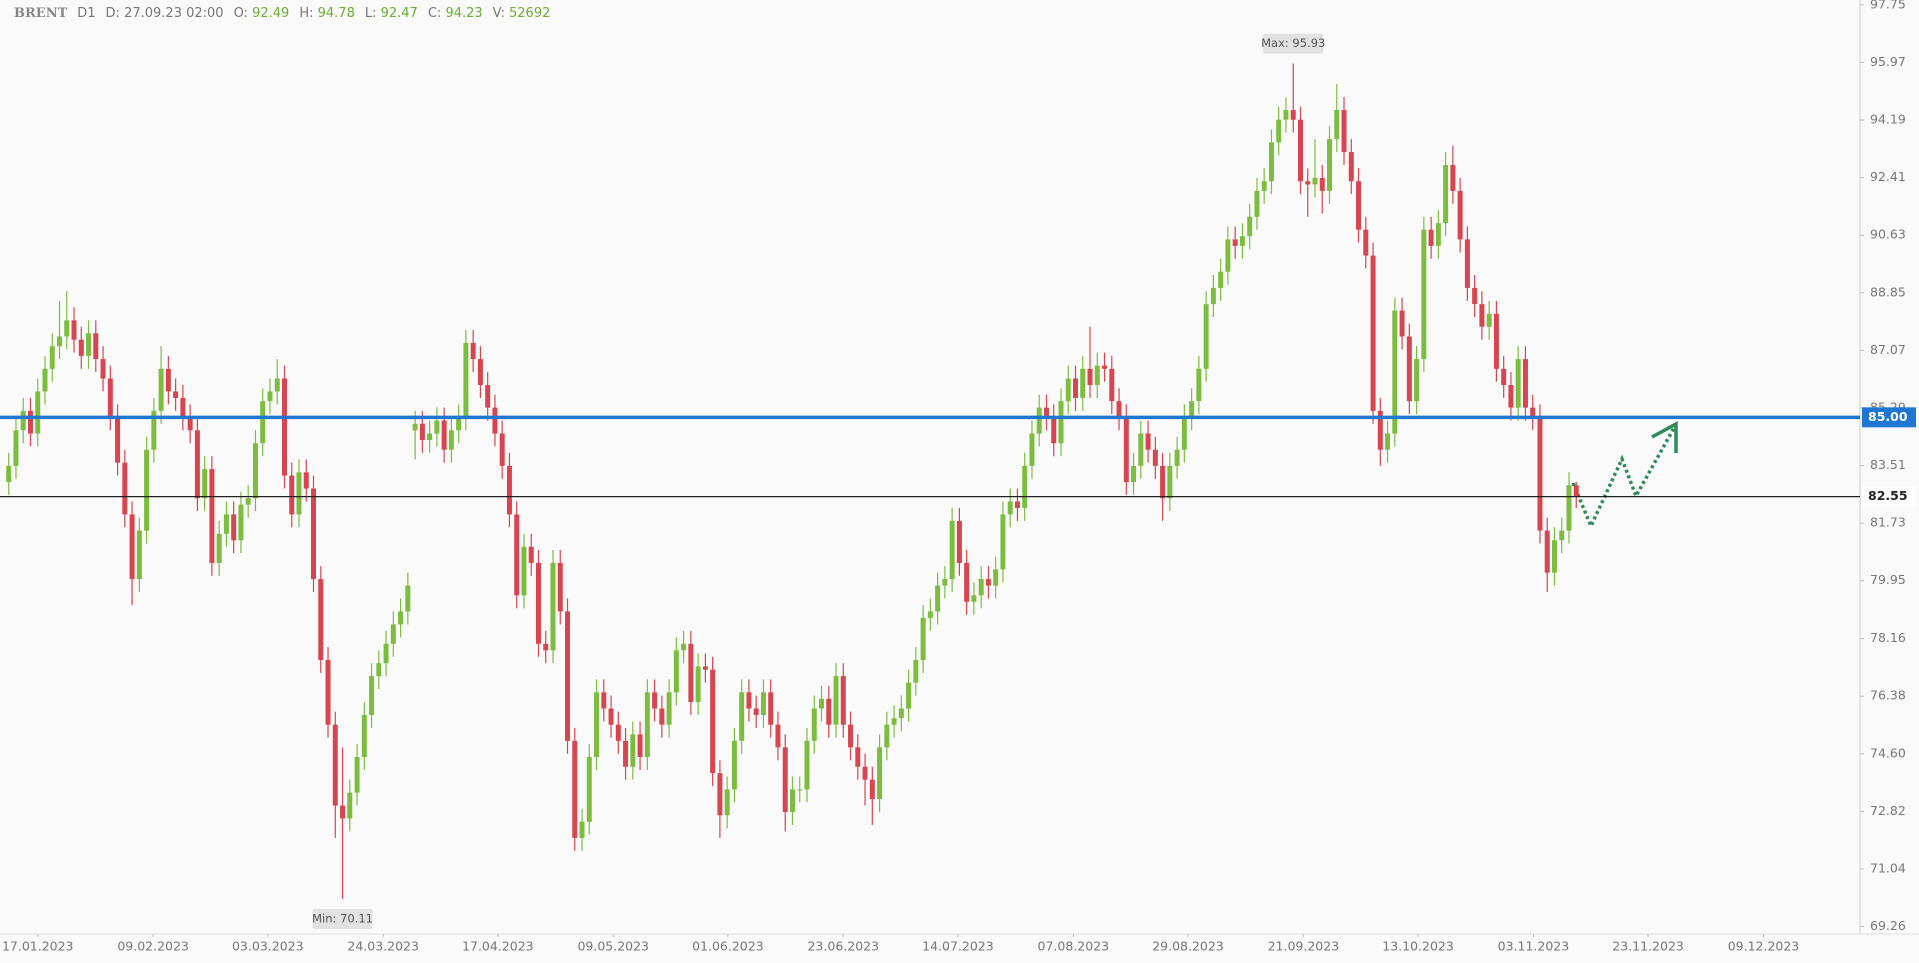  What do you see at coordinates (1888, 5) in the screenshot?
I see `y-tick-label: 97.75` at bounding box center [1888, 5].